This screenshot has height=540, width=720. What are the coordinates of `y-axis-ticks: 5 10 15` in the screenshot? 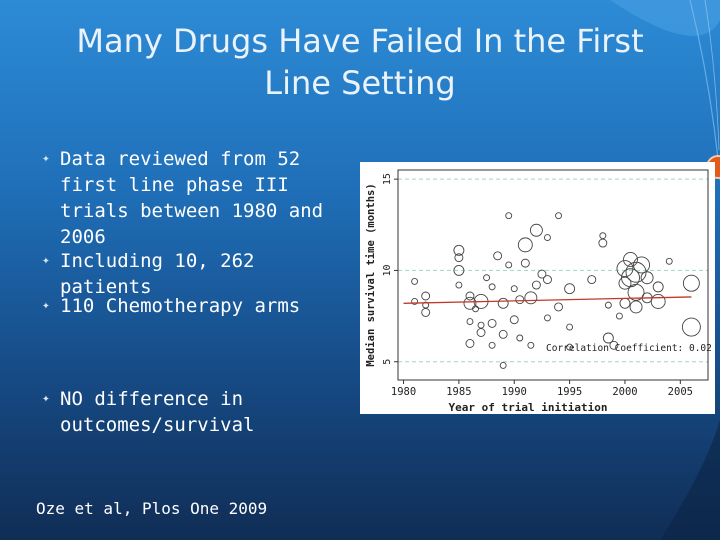 It's located at (390, 269).